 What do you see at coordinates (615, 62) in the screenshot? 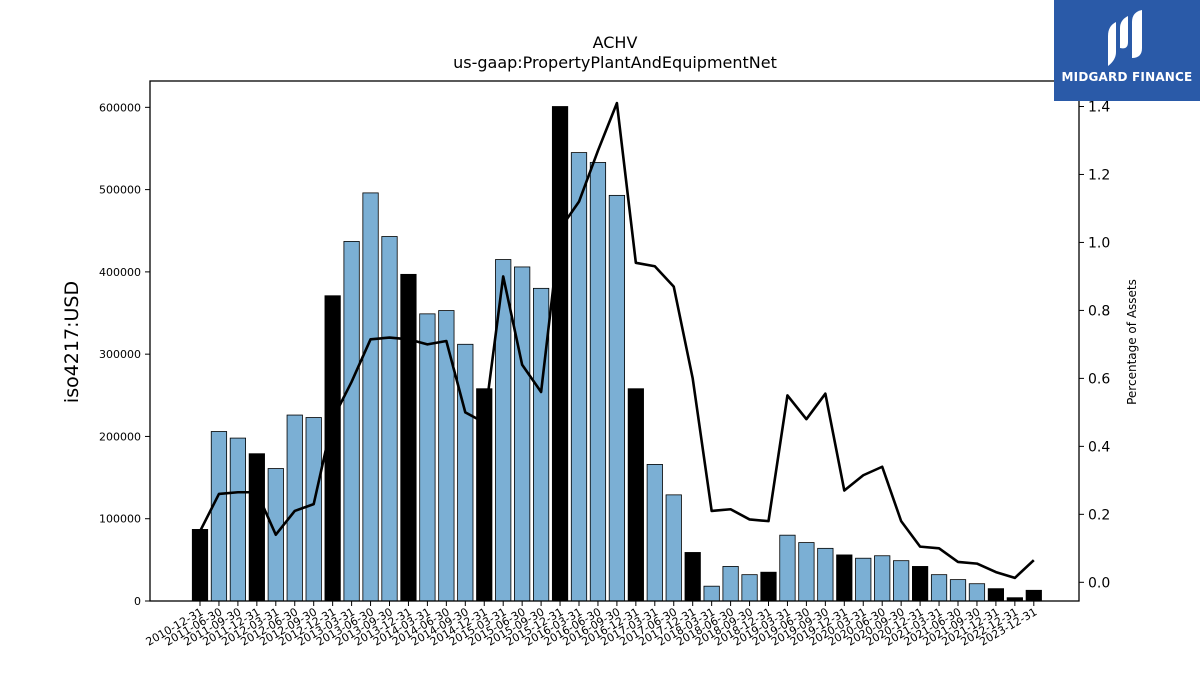
I see `chart-subtitle: us-gaap:PropertyPlantAndEquipmentNet` at bounding box center [615, 62].